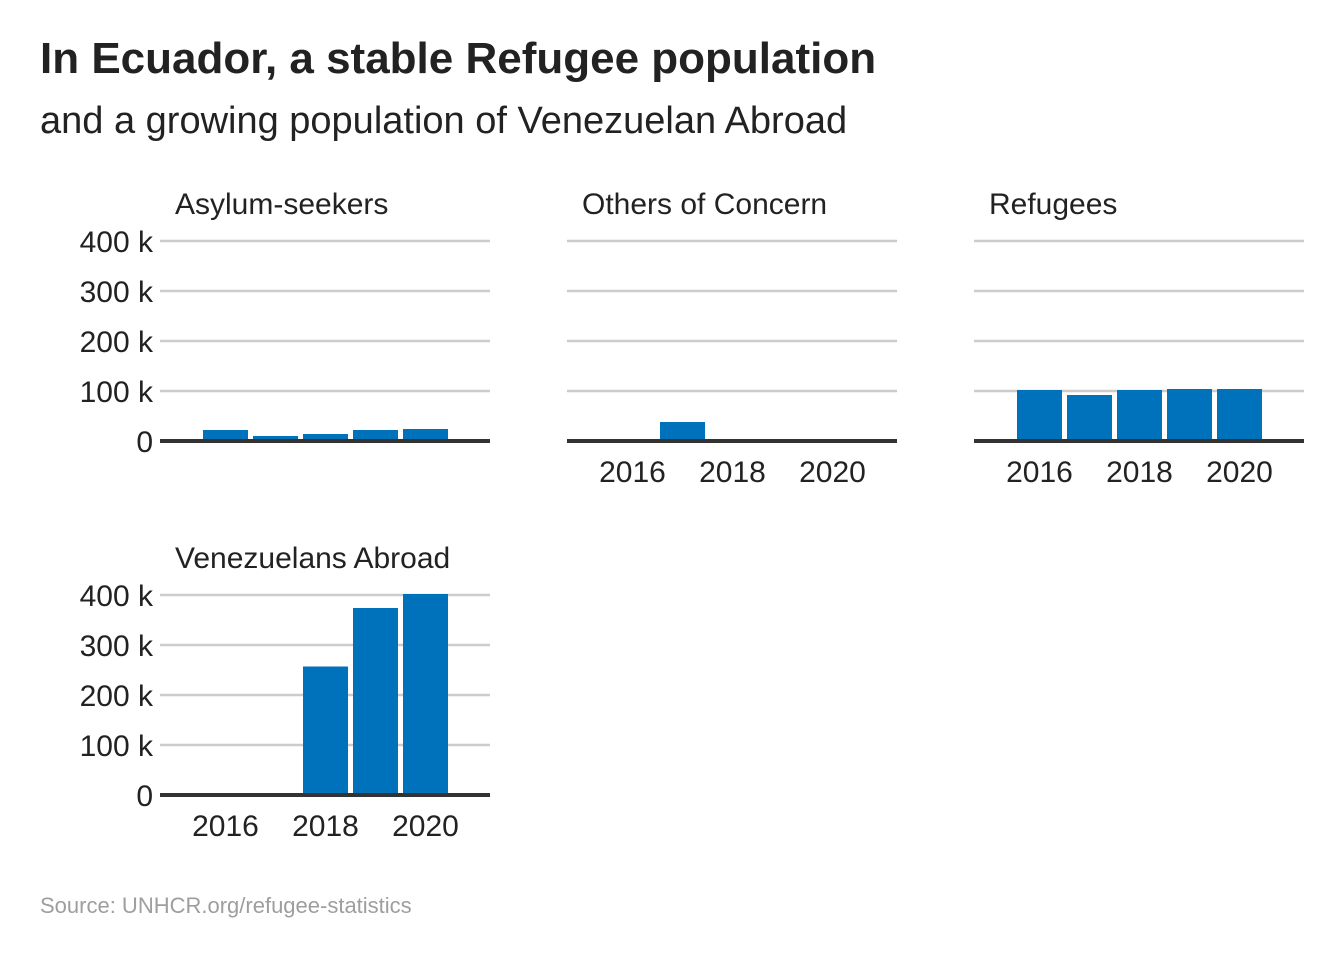 The width and height of the screenshot is (1344, 960). Describe the element at coordinates (312, 558) in the screenshot. I see `panel-title: Venezuelans Abroad` at that location.